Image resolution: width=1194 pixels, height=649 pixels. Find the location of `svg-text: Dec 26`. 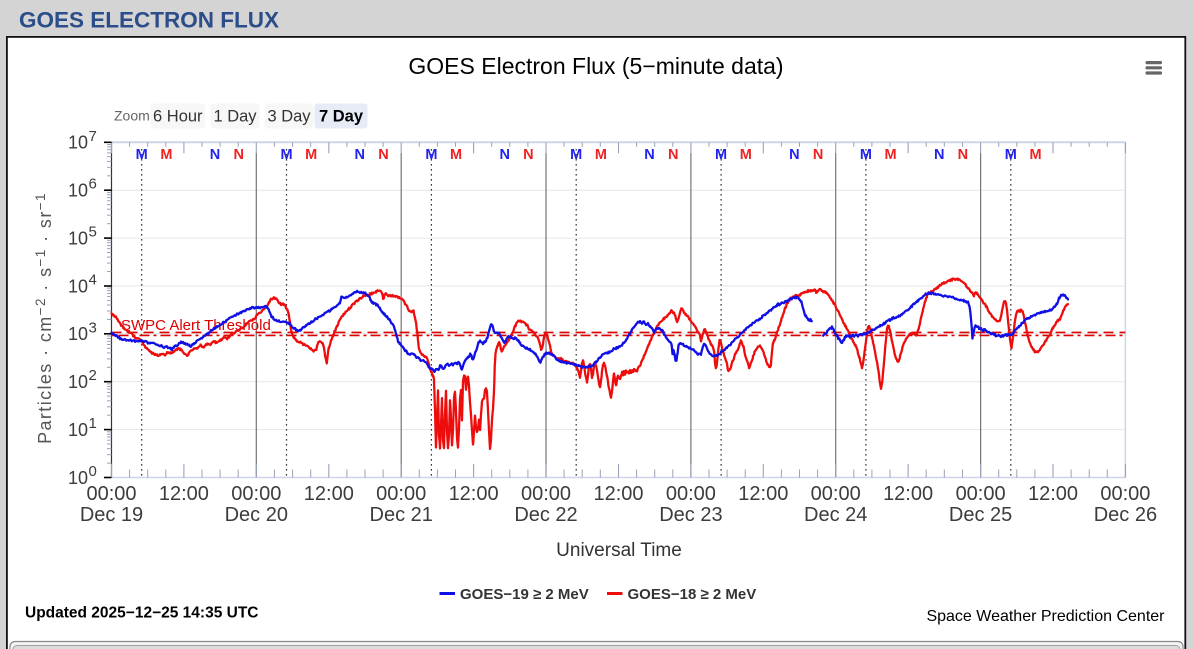

svg-text: Dec 26 is located at coordinates (1125, 515).